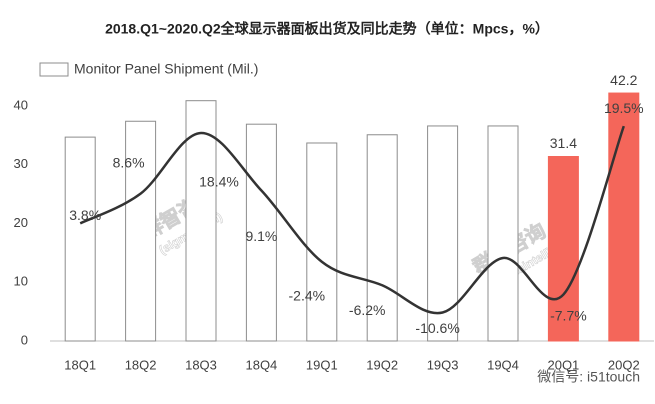 The image size is (655, 404). What do you see at coordinates (21, 163) in the screenshot?
I see `y-tick-label: 30` at bounding box center [21, 163].